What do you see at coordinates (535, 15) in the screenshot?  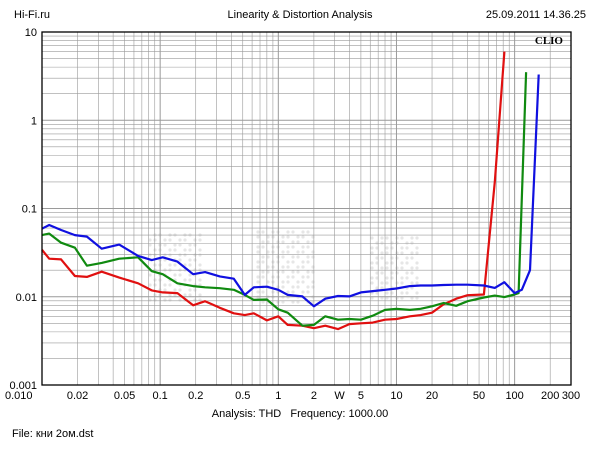 I see `timestamp: 25.09.2011 14.36.25` at bounding box center [535, 15].